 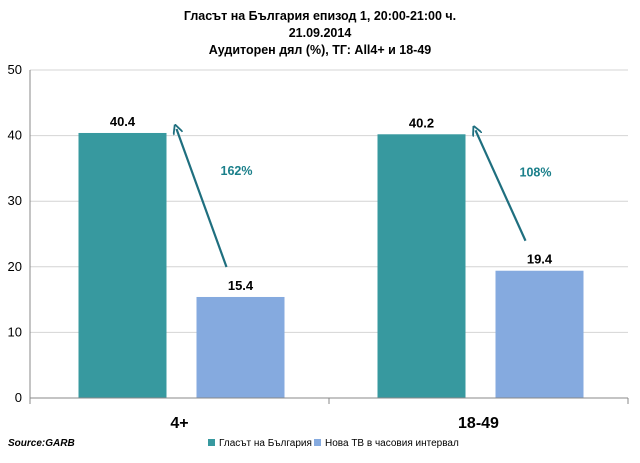 What do you see at coordinates (320, 50) in the screenshot?
I see `chart-title-line-3: Аудиторен дял (%), ТГ: All4+ и 18-49` at bounding box center [320, 50].